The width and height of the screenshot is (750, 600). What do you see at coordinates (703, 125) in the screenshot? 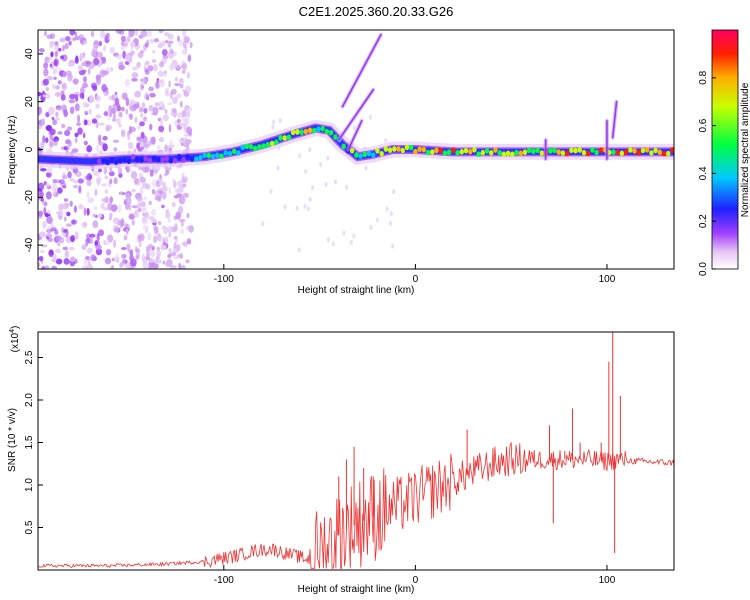
I see `colorbar-tick-label: 0.6` at bounding box center [703, 125].